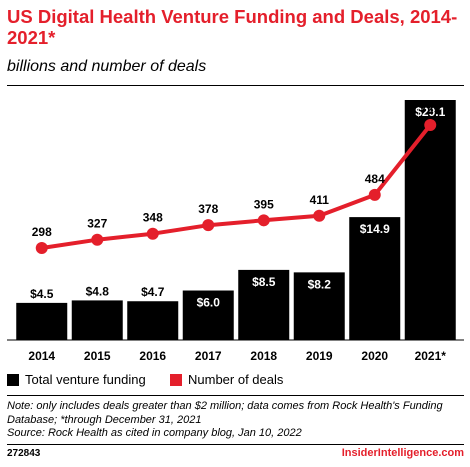 This screenshot has width=470, height=467. I want to click on bar-funding-2021*, so click(430, 220).